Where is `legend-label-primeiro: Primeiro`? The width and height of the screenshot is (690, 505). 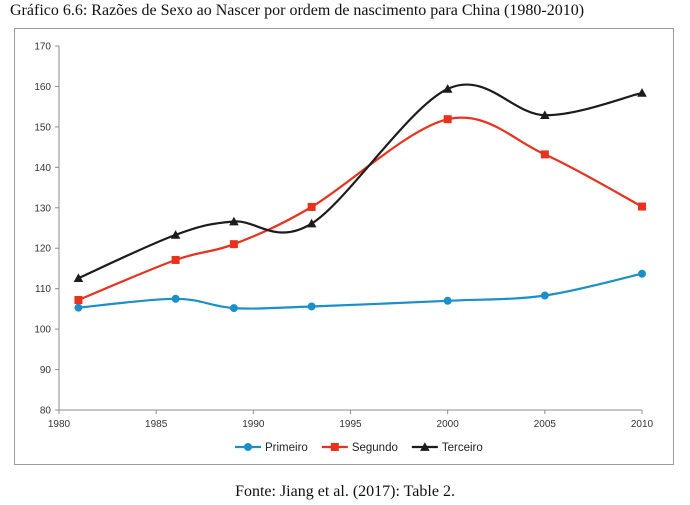
legend-label-primeiro: Primeiro is located at coordinates (286, 448).